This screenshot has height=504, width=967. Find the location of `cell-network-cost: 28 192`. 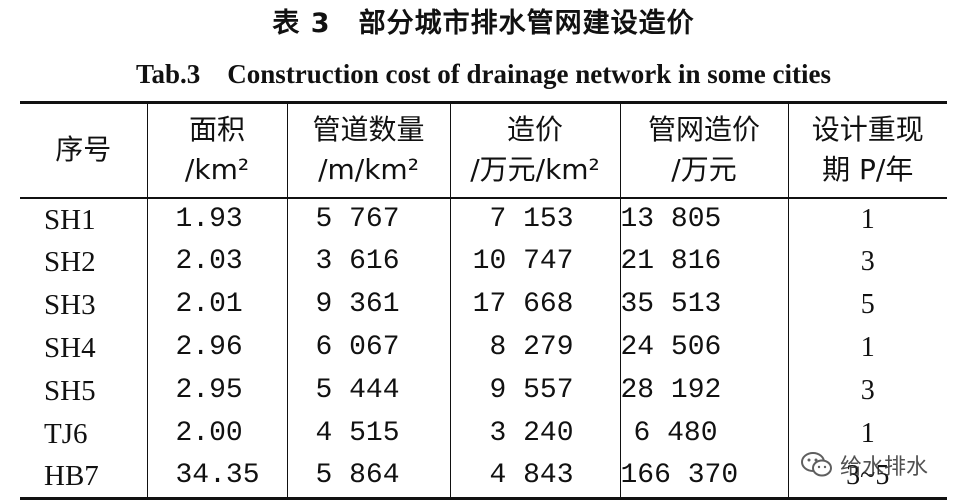

cell-network-cost: 28 192 is located at coordinates (703, 391).